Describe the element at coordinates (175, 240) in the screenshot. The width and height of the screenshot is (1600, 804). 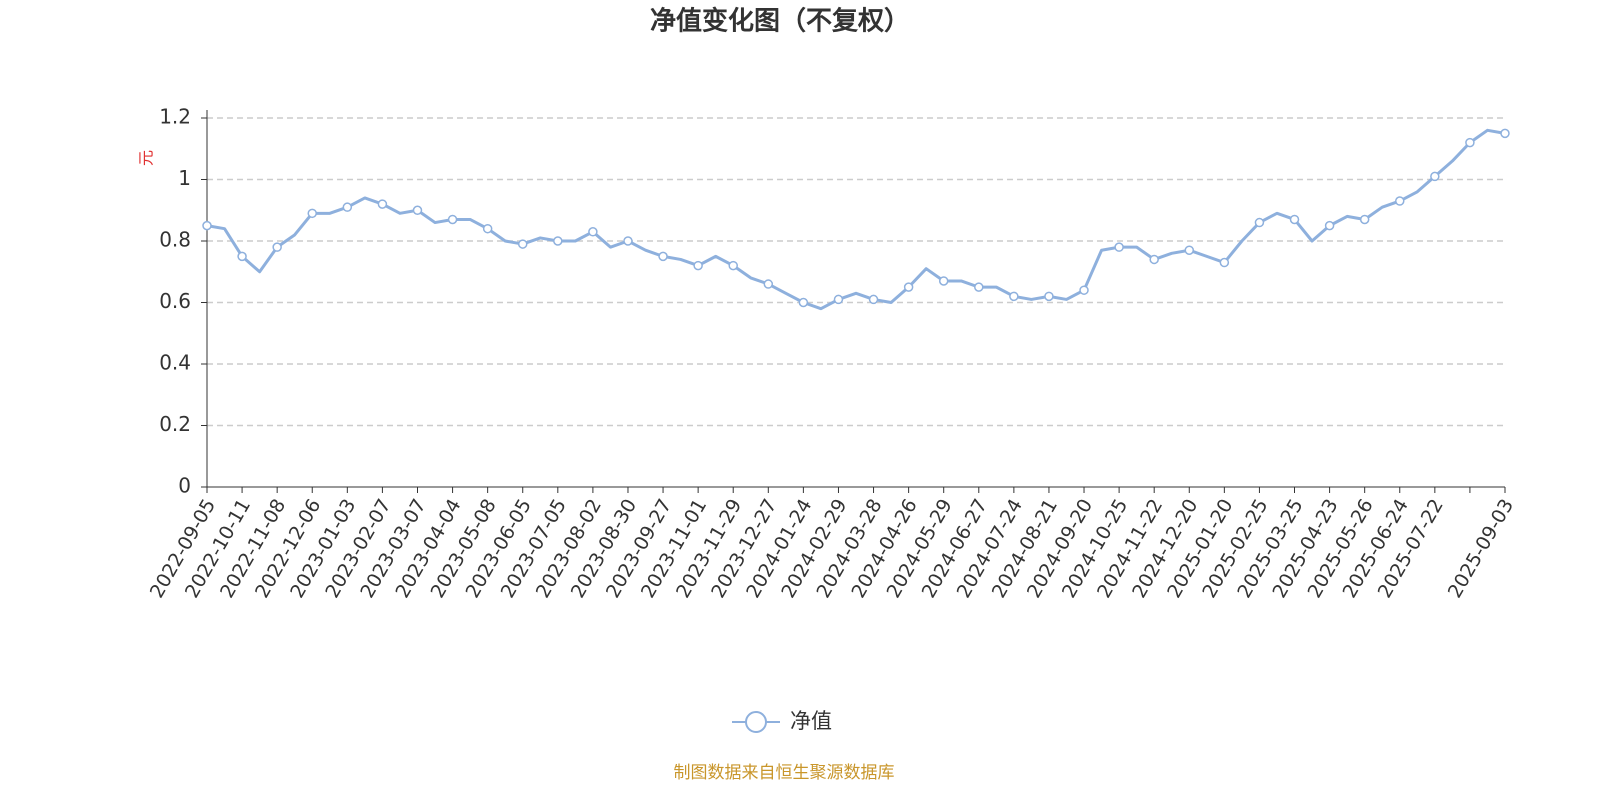
I see `y-tick-label: 0.8` at that location.